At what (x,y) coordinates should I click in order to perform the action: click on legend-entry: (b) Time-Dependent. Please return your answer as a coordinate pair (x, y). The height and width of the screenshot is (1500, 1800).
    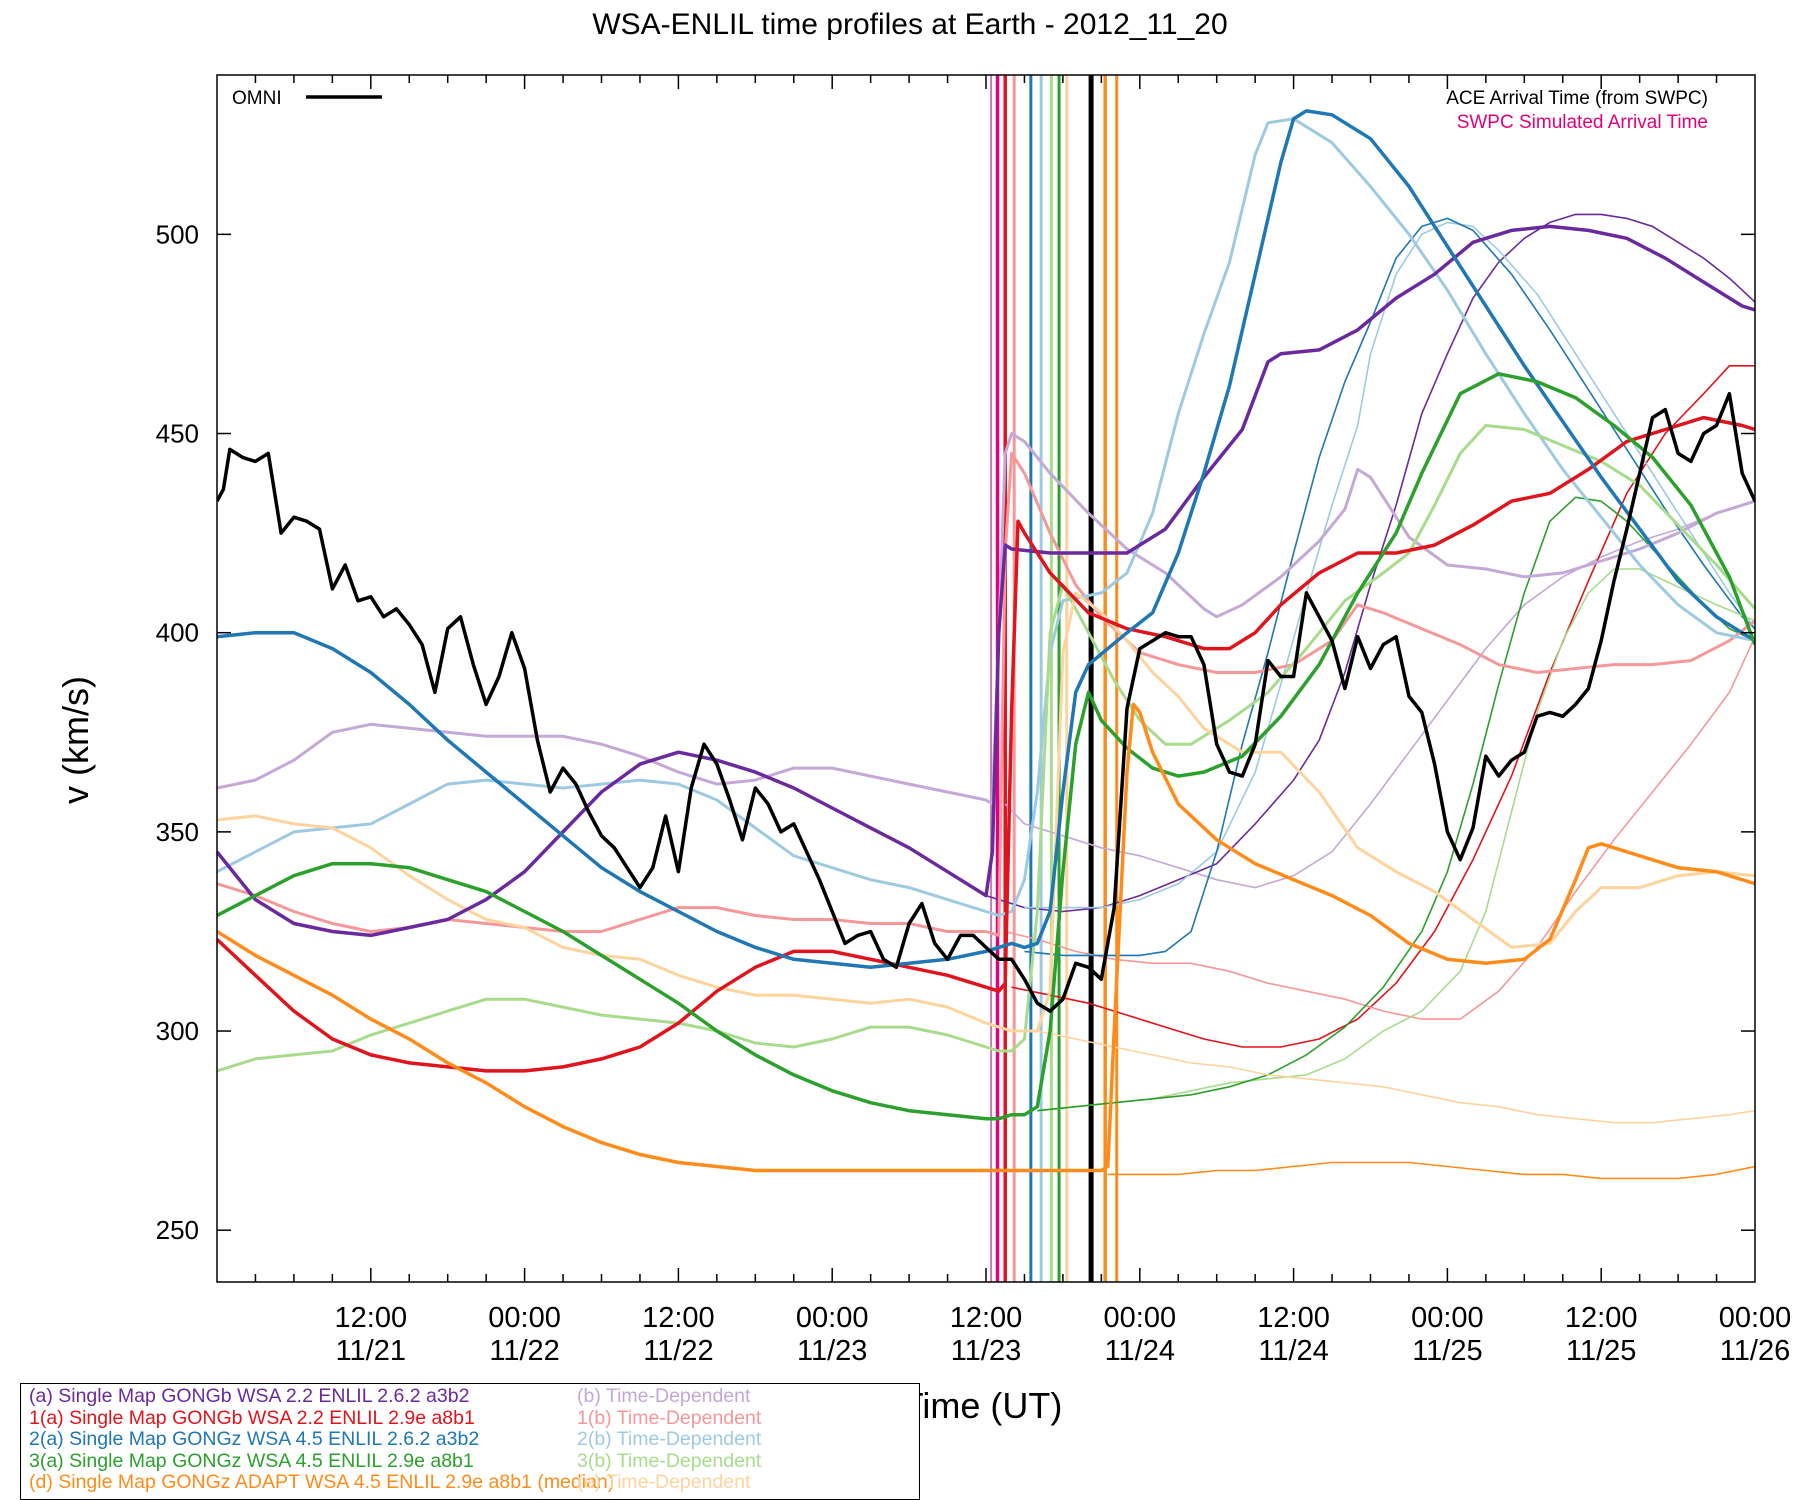
    Looking at the image, I should click on (664, 1396).